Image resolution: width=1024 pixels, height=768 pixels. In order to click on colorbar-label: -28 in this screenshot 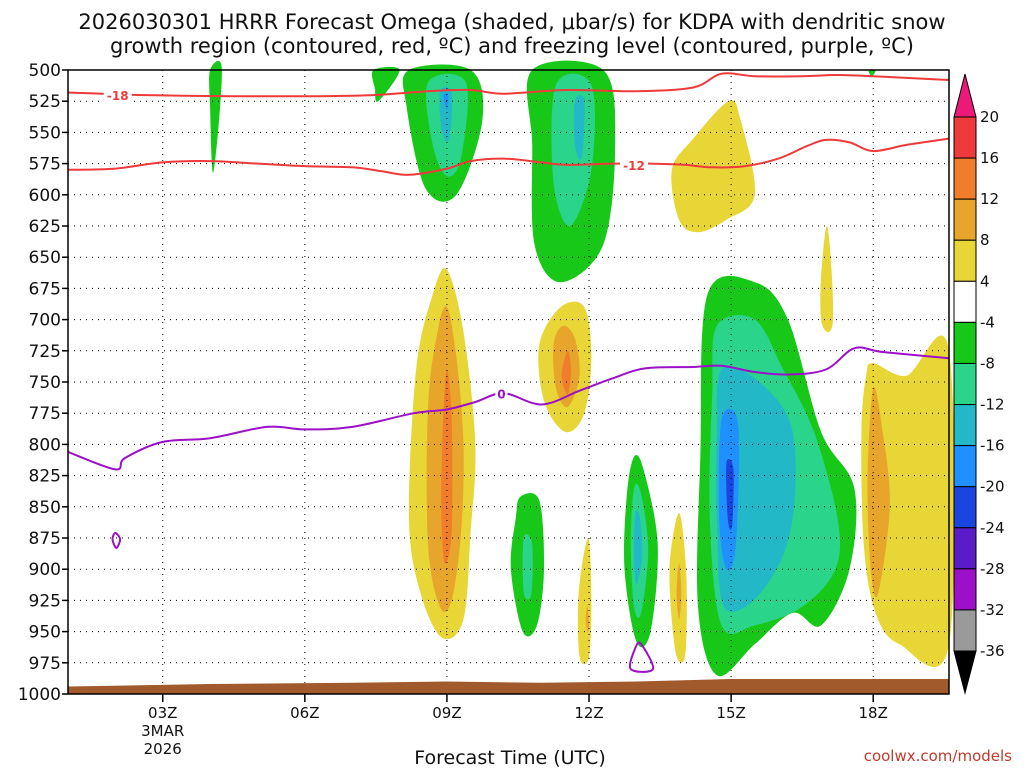, I will do `click(992, 569)`.